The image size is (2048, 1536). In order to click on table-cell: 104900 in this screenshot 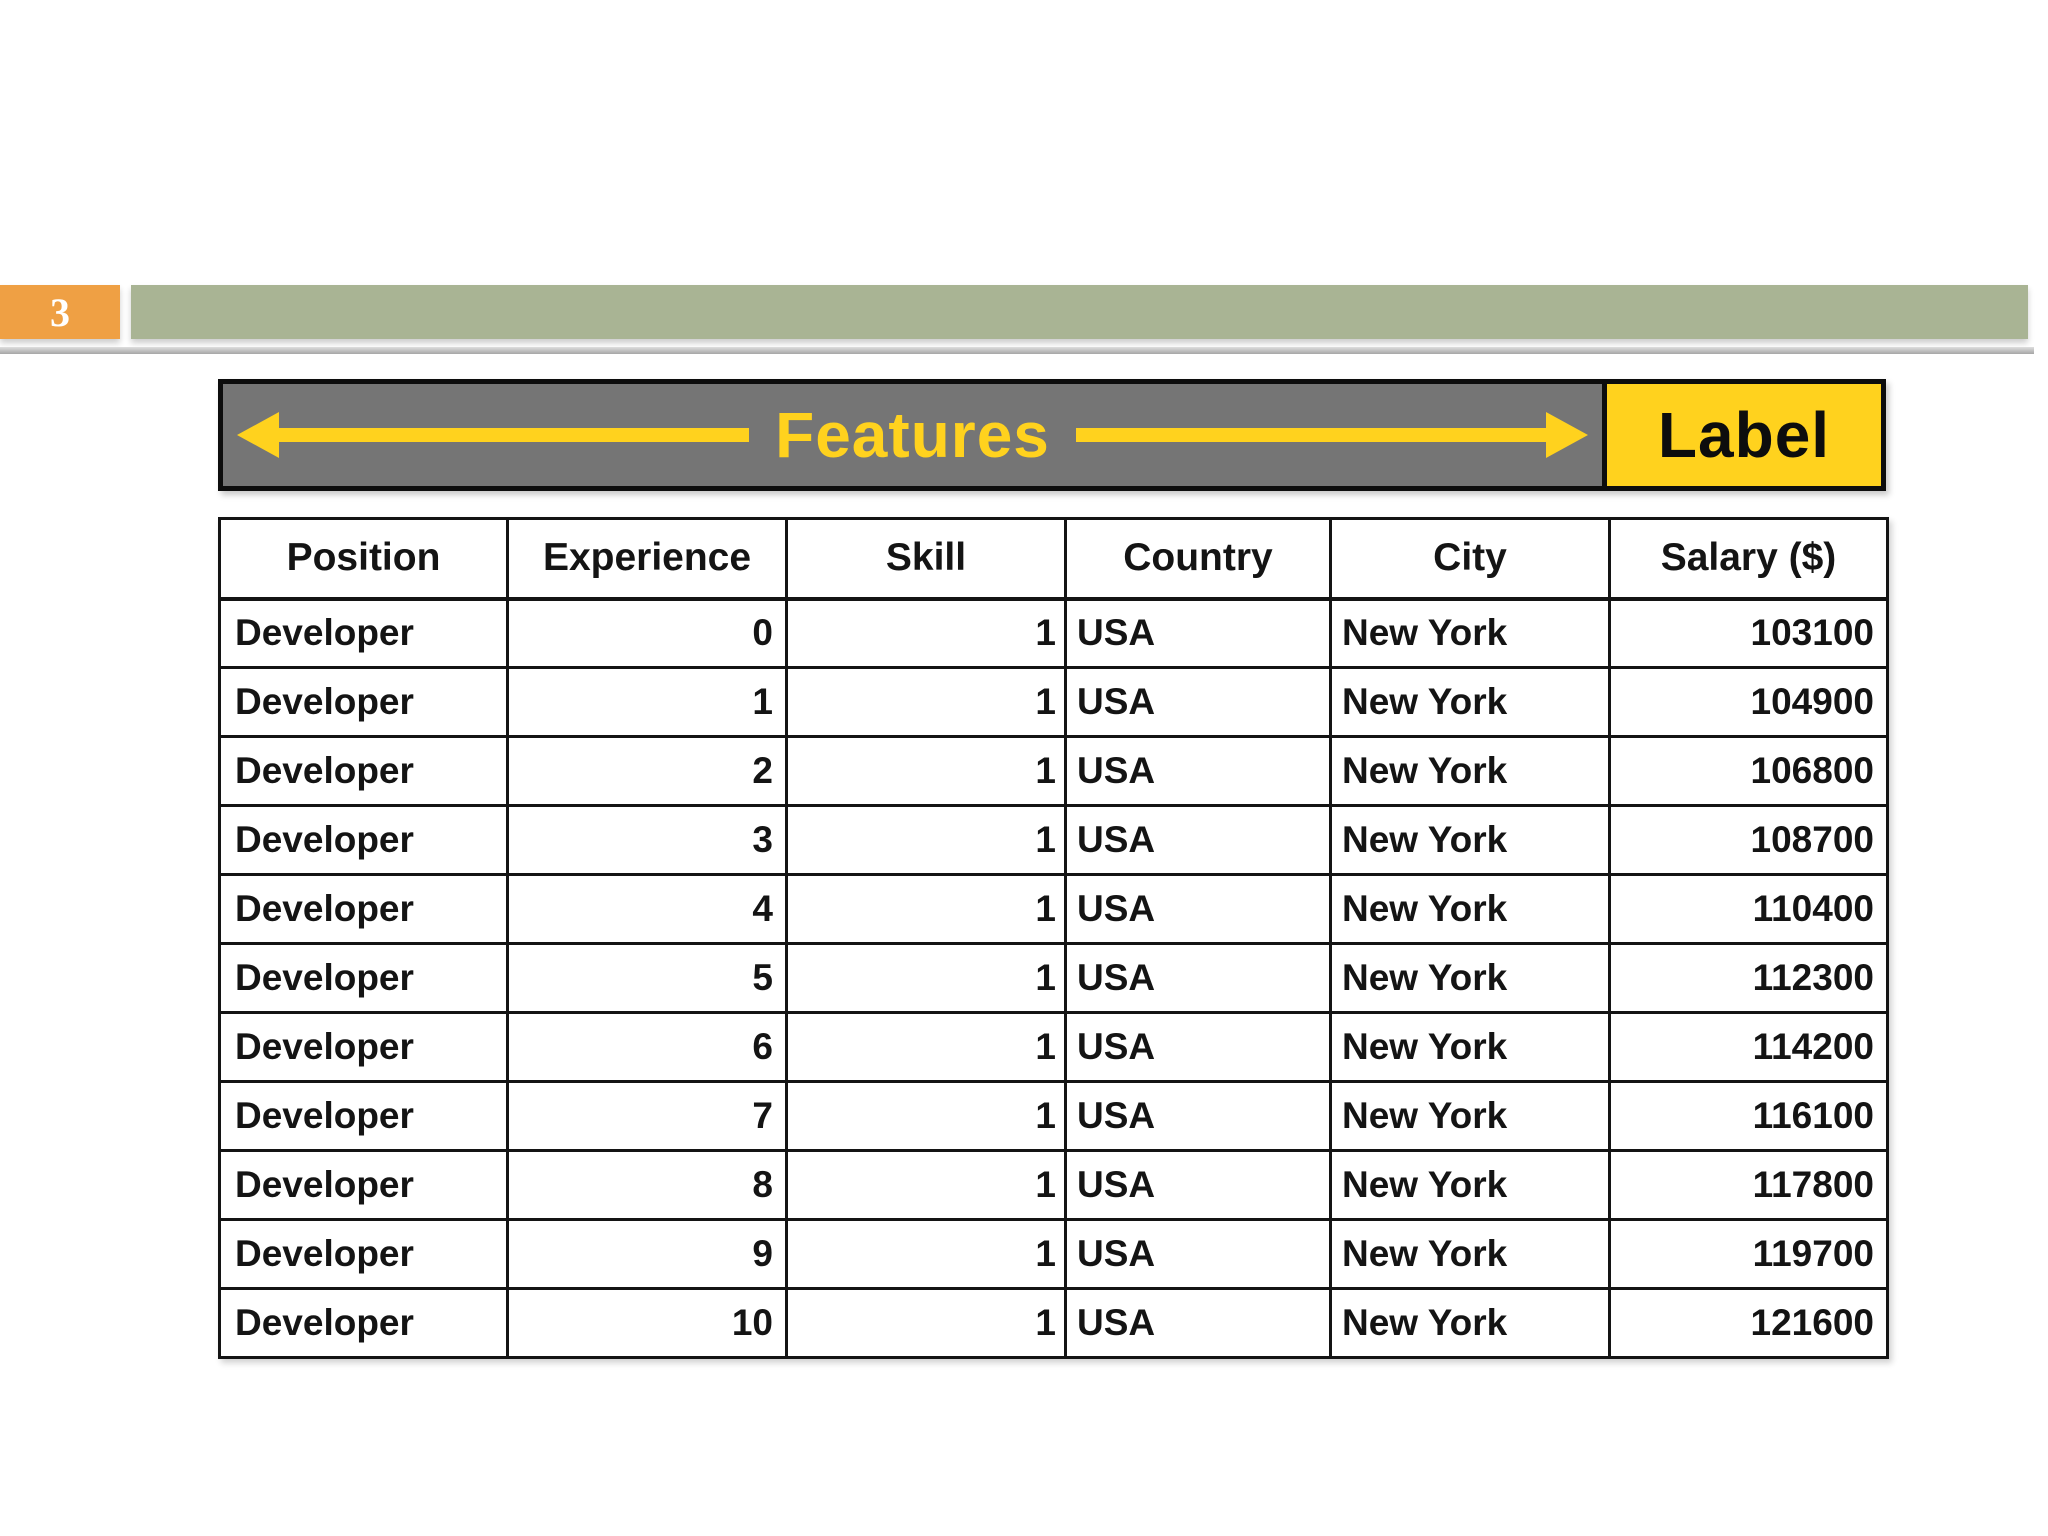, I will do `click(1748, 702)`.